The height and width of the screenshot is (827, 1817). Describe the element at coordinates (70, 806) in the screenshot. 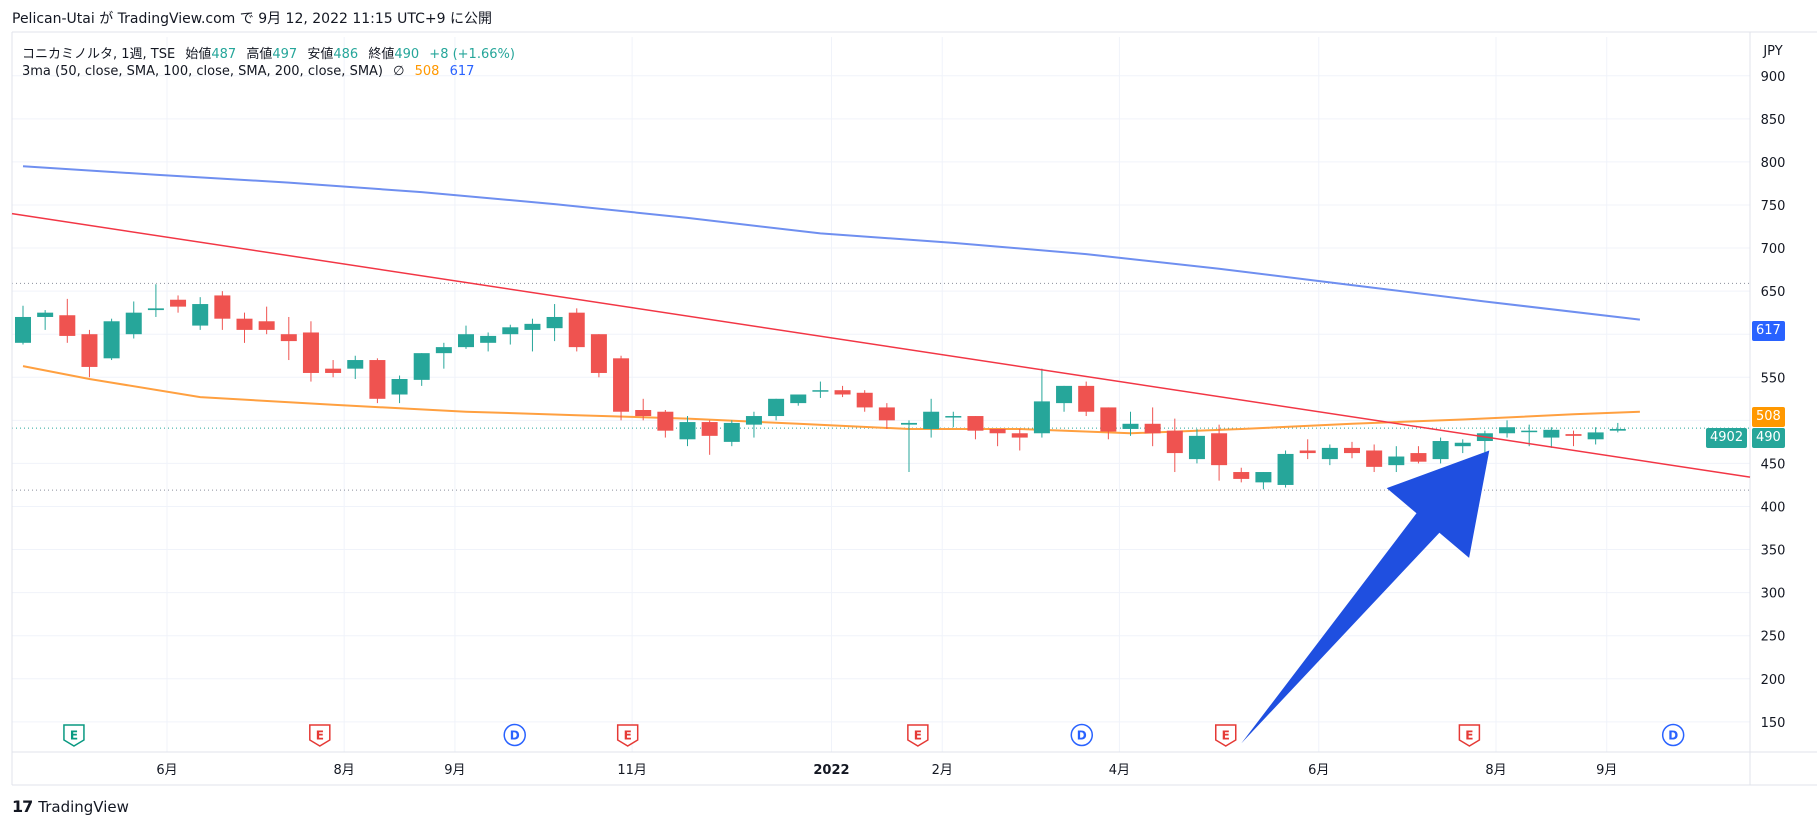

I see `footer-brand: 17 TradingView` at that location.